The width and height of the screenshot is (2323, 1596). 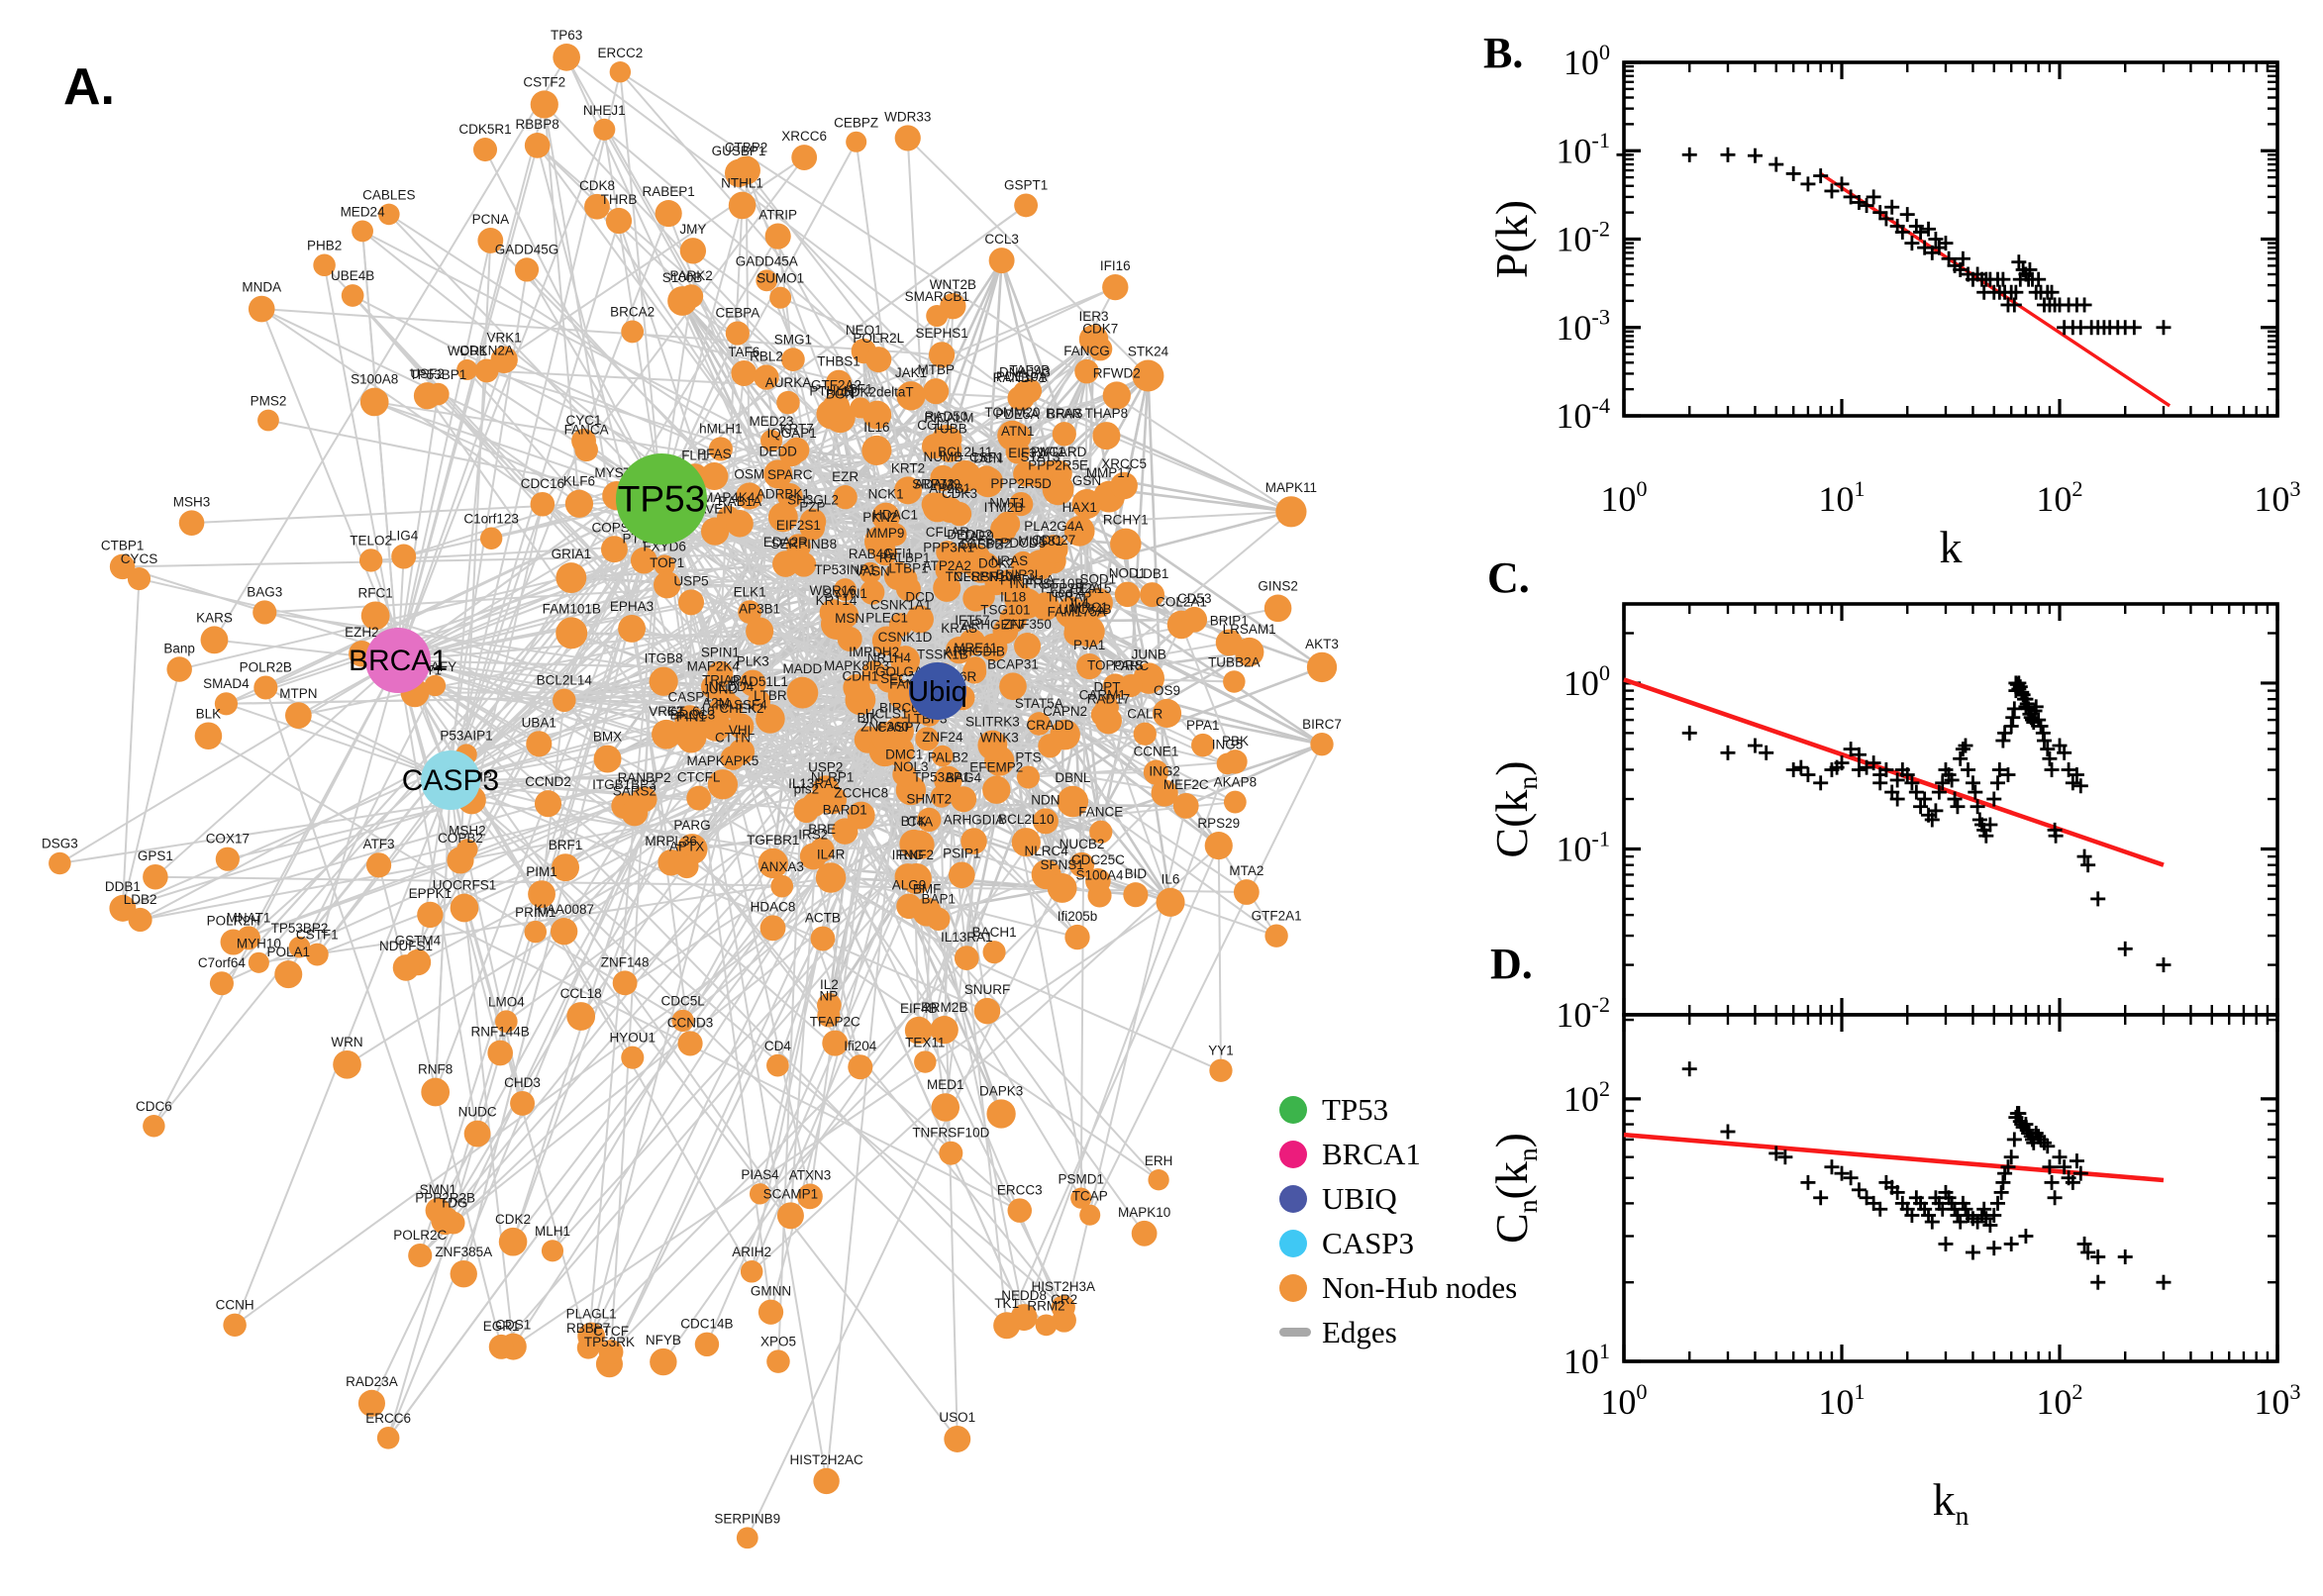 I want to click on panel-c-label: C., so click(x=1508, y=577).